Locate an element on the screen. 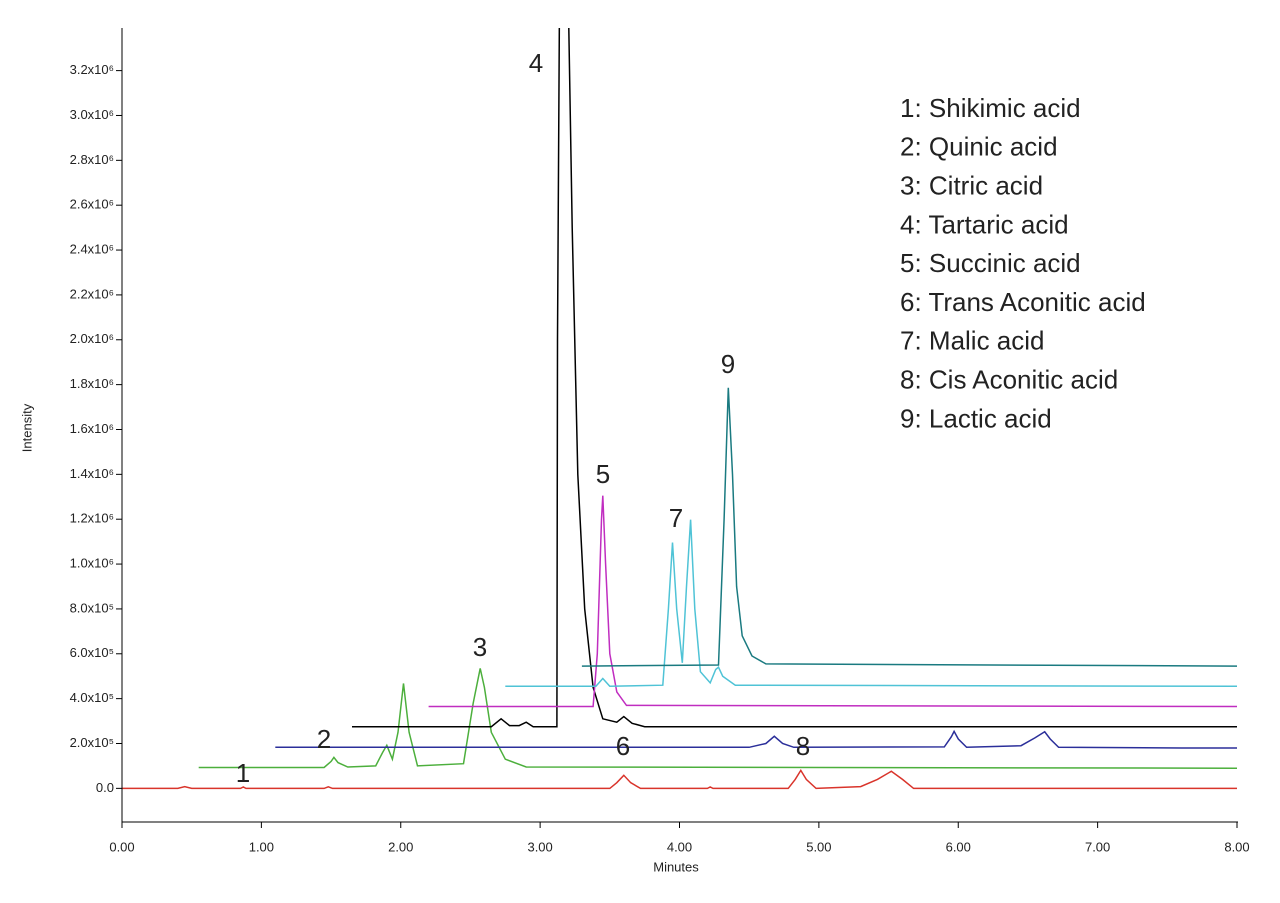  peak-label: 7 is located at coordinates (676, 518).